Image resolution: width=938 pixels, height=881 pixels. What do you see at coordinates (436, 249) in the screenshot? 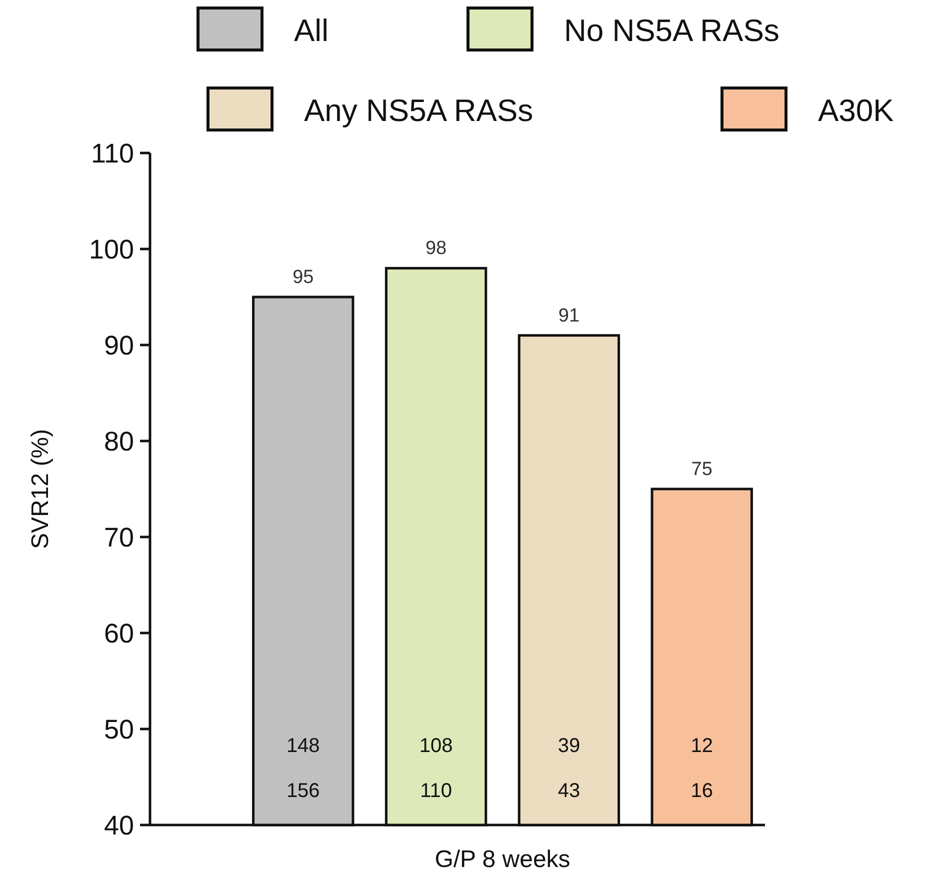
I see `data-label: 98` at bounding box center [436, 249].